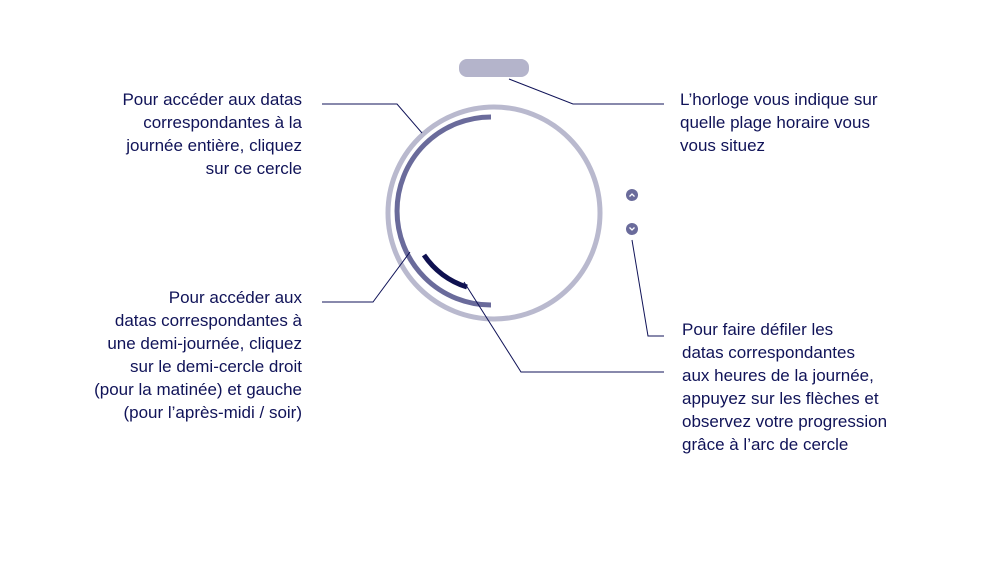 The width and height of the screenshot is (984, 561). I want to click on scroll-down-button, so click(632, 229).